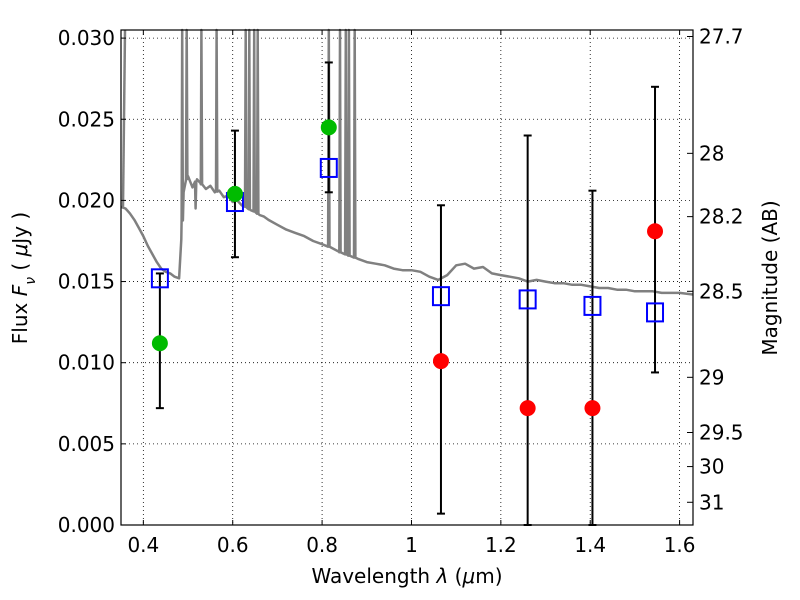  Describe the element at coordinates (124, 118) in the screenshot. I see `model-spectrum-edge` at that location.